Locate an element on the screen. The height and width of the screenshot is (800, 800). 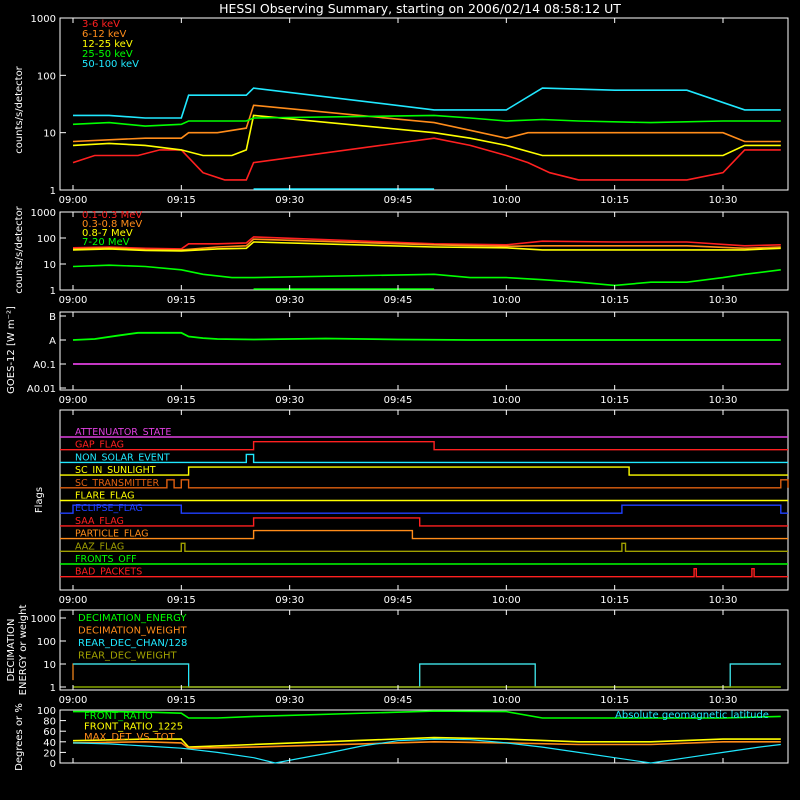
y-axis-label: Flags is located at coordinates (39, 500).